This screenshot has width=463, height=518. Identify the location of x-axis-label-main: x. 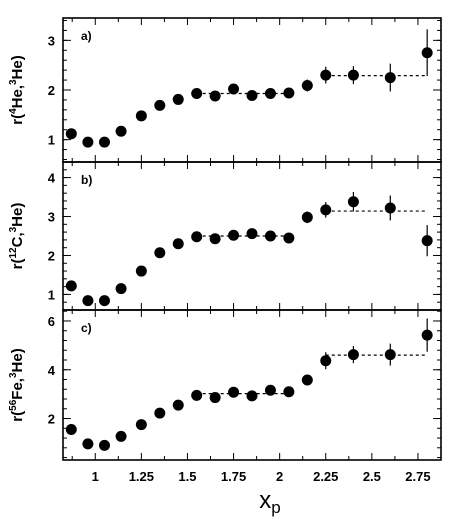
(265, 500).